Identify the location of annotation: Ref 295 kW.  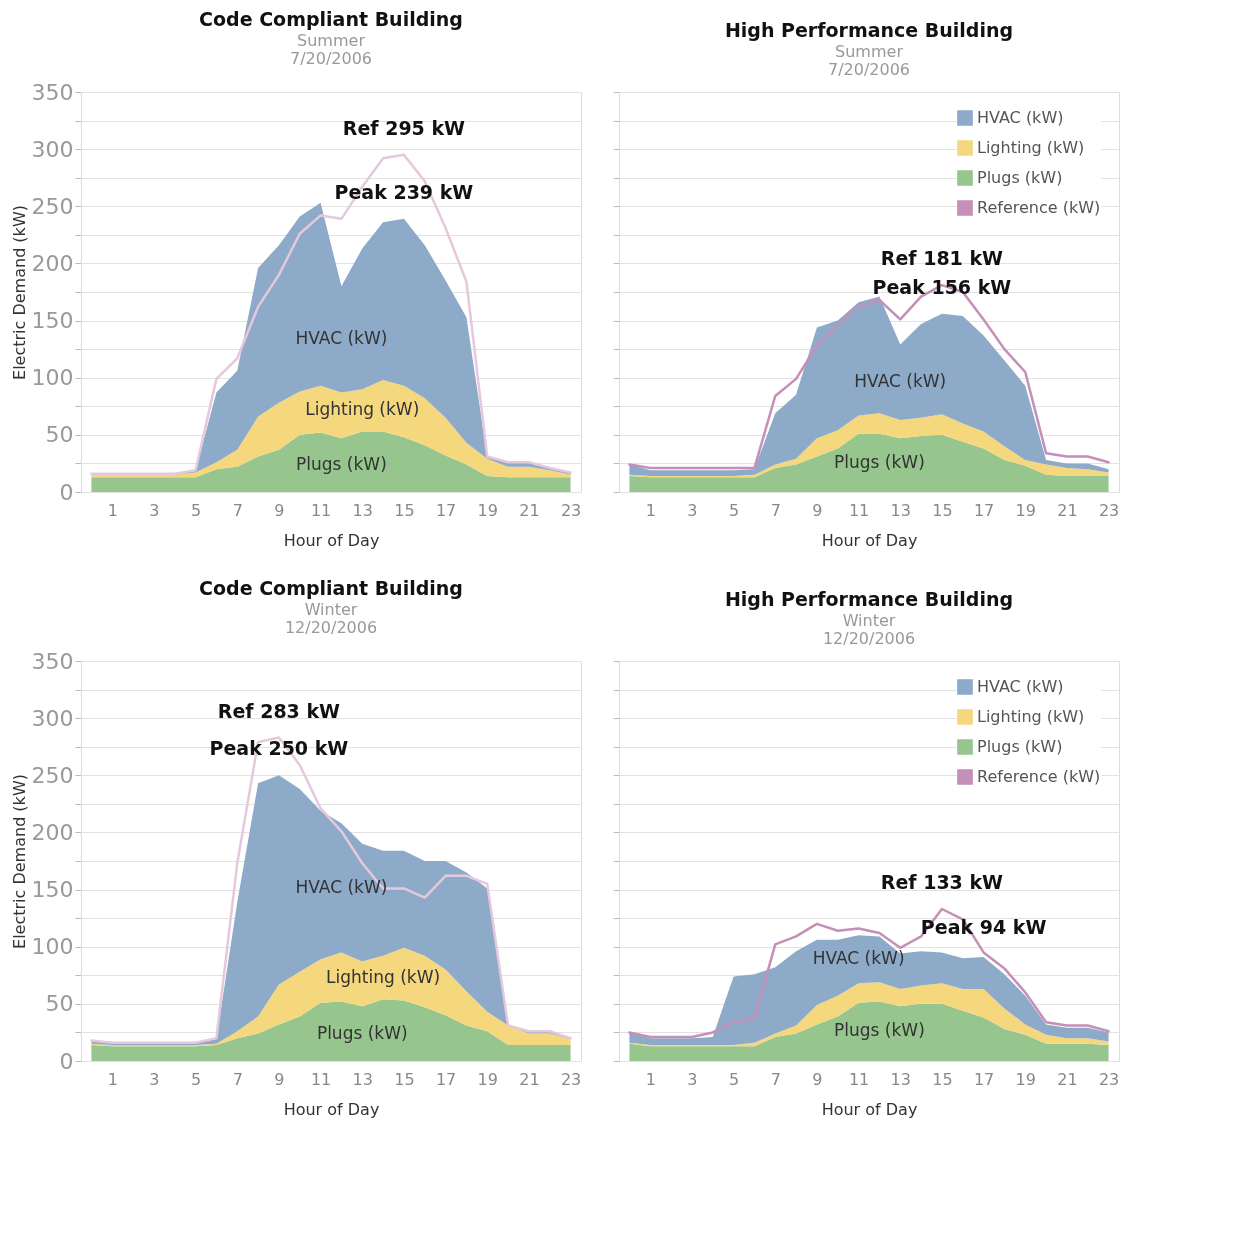
(404, 127).